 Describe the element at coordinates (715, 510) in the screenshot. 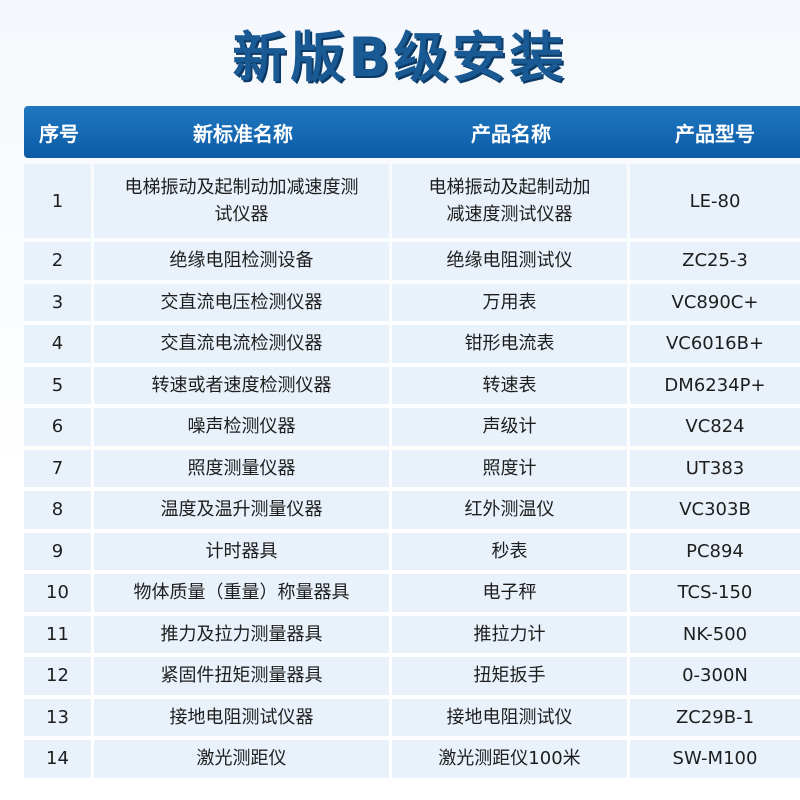

I see `cell-model: VC303B` at that location.